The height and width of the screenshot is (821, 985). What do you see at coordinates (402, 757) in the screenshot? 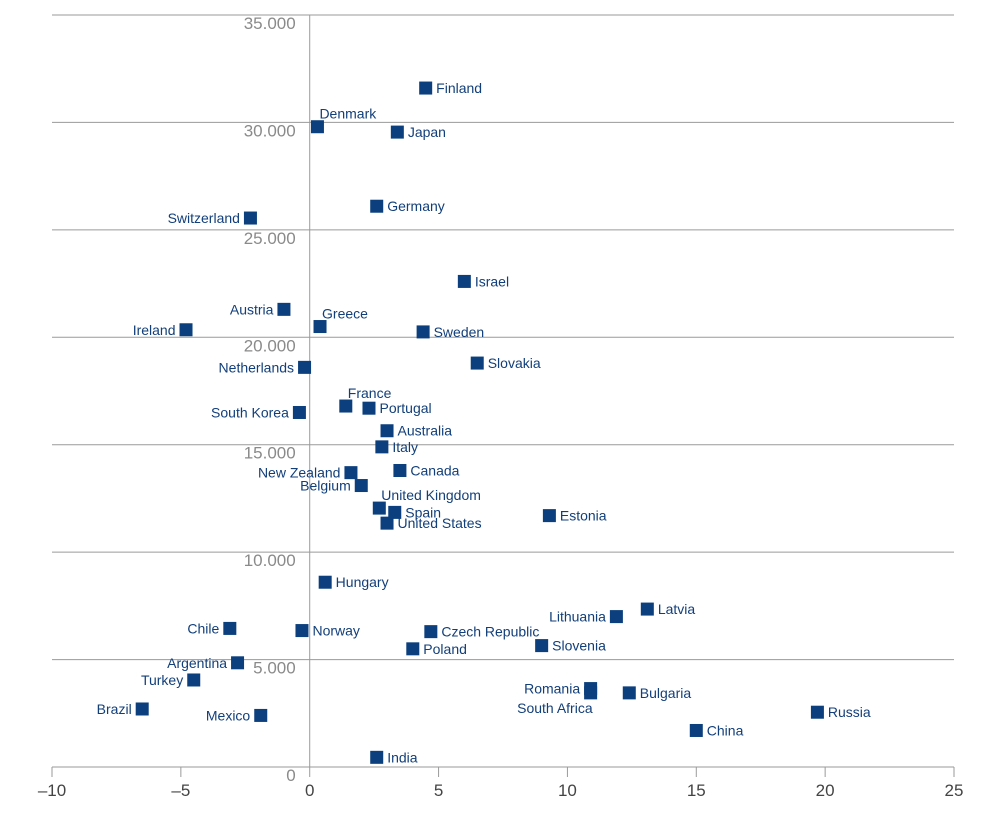
I see `point-label: India` at bounding box center [402, 757].